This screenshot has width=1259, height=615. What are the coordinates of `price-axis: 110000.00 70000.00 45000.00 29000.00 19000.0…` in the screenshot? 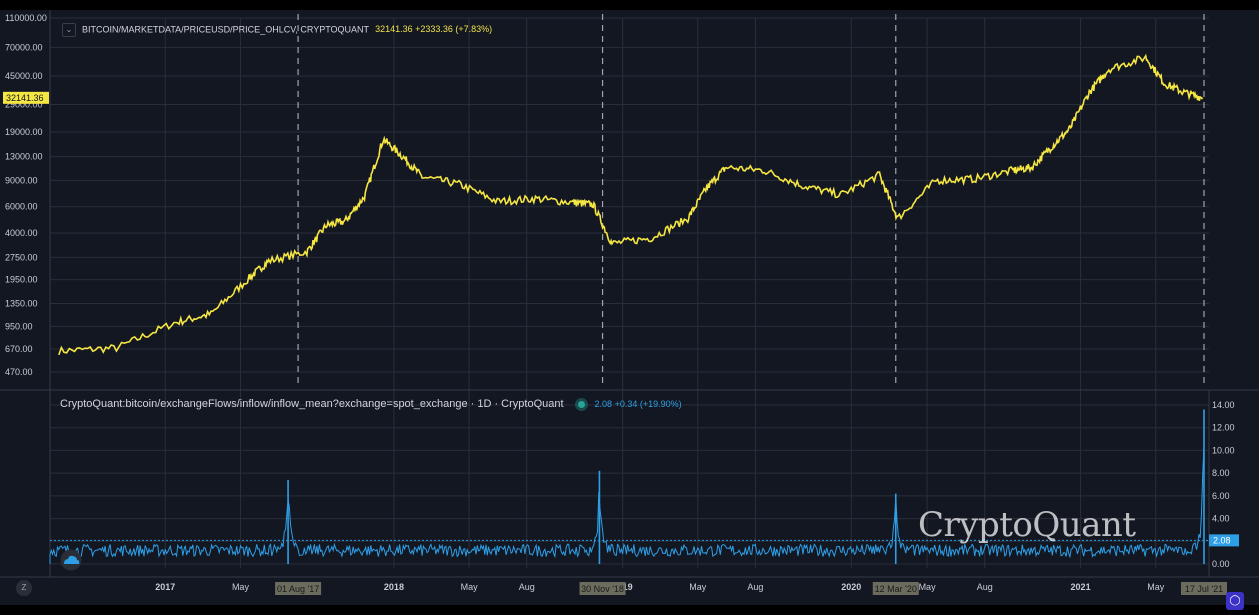 It's located at (26, 195).